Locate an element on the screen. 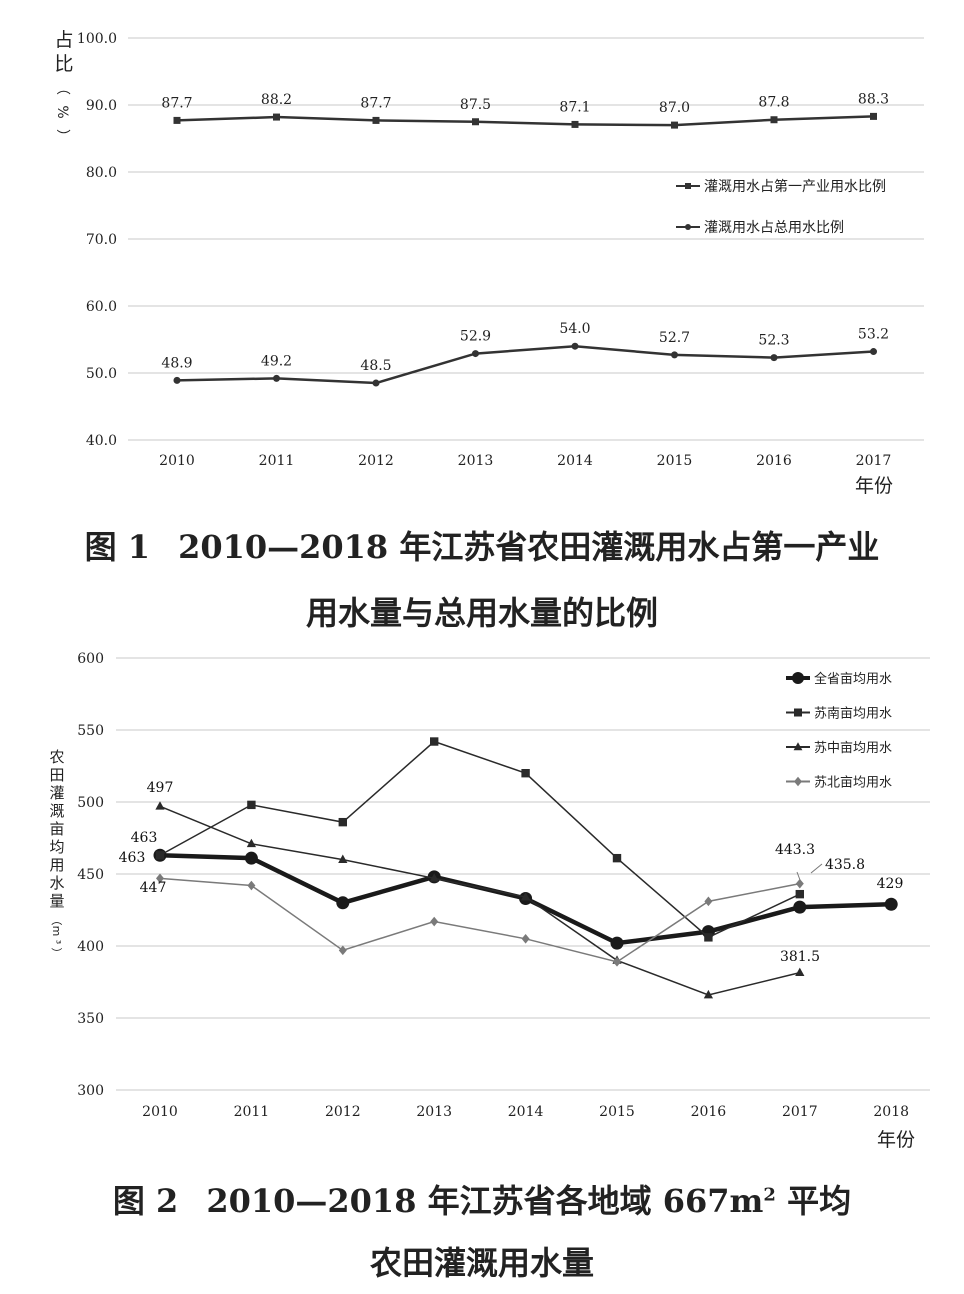 This screenshot has height=1294, width=964. chart-1-x-axis-label: 年份 is located at coordinates (874, 486).